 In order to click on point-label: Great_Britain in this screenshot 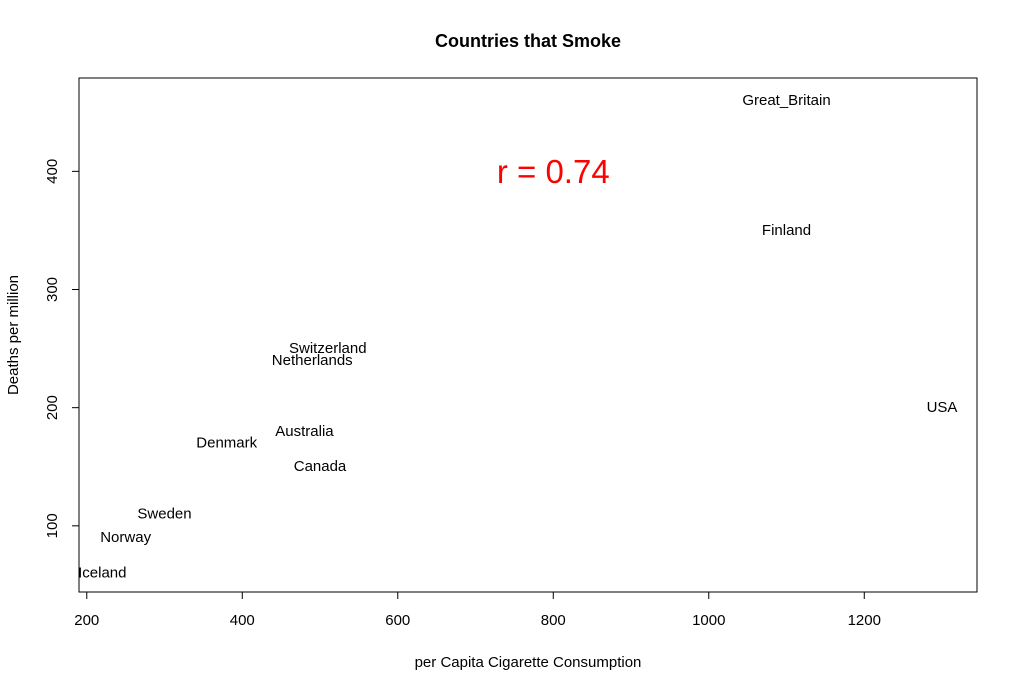, I will do `click(786, 100)`.